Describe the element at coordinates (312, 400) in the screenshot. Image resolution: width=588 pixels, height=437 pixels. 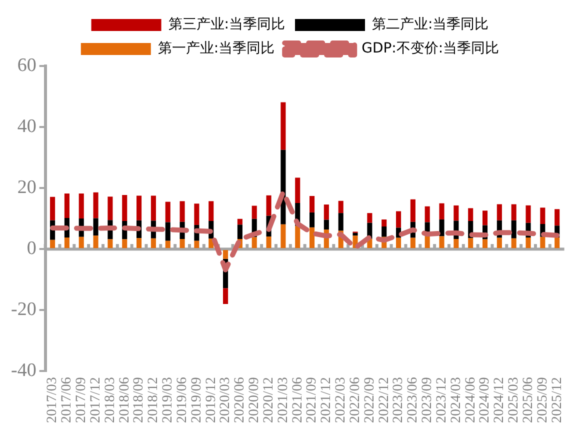
I see `x-tick-label: 2021/09` at that location.